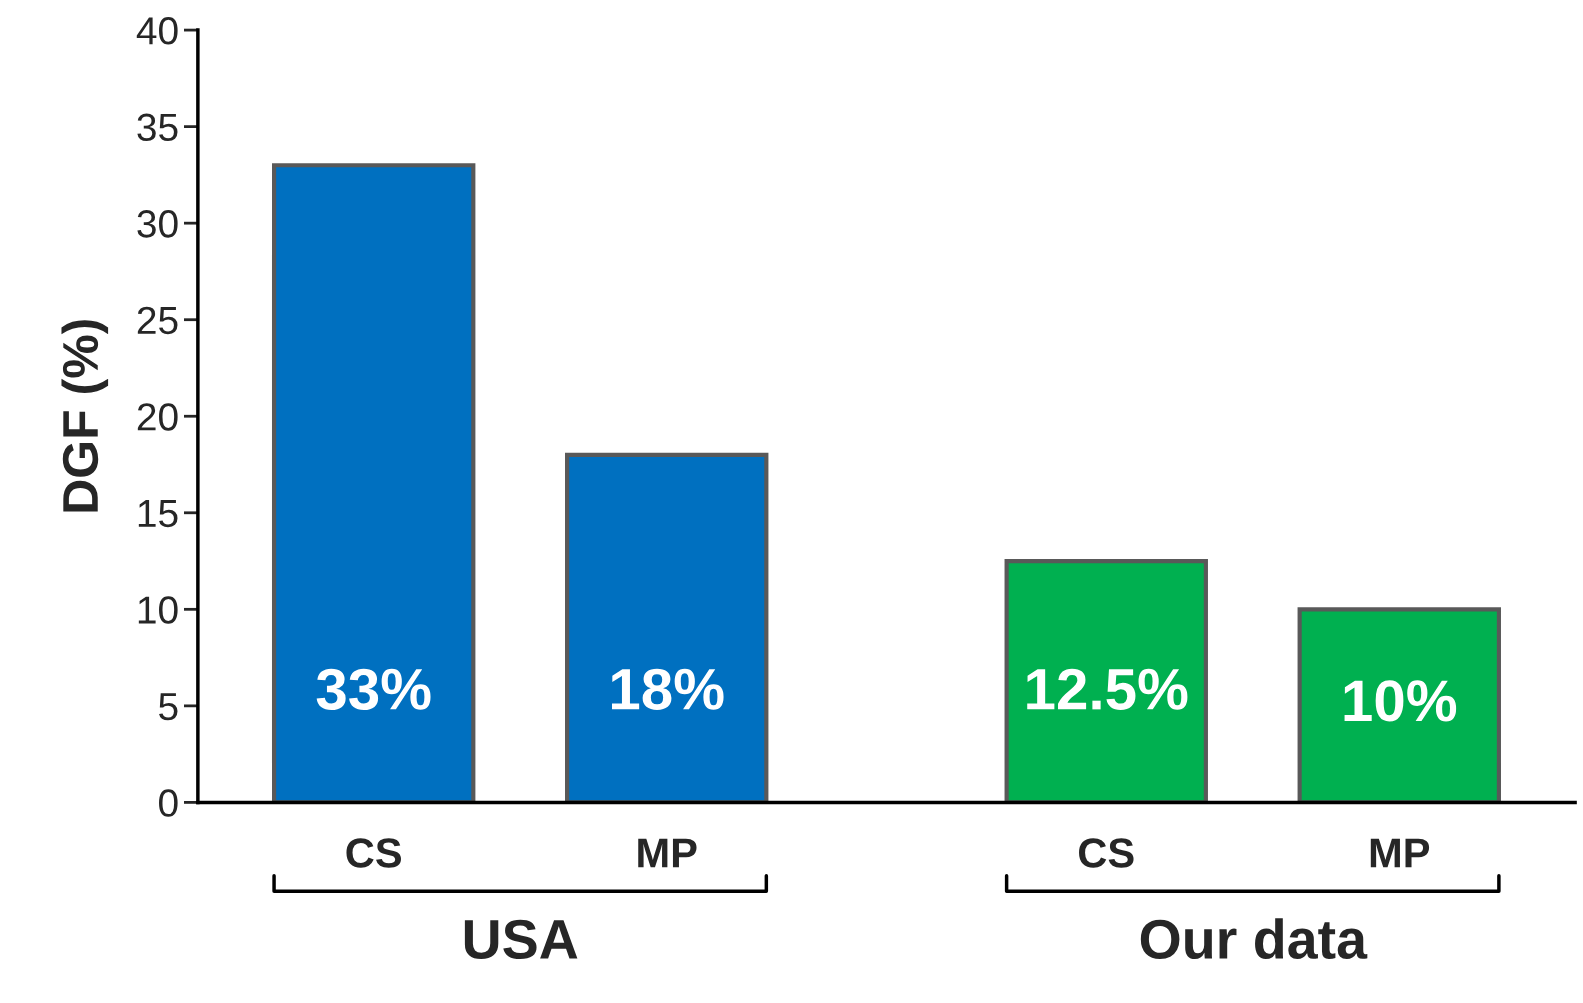 This screenshot has width=1583, height=1003. I want to click on text: USA, so click(521, 939).